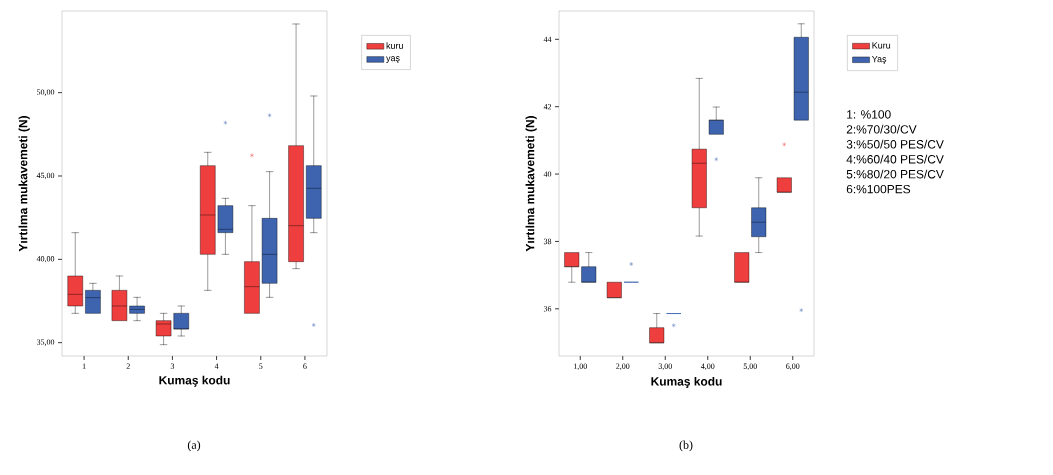  What do you see at coordinates (686, 446) in the screenshot?
I see `text: (b)` at bounding box center [686, 446].